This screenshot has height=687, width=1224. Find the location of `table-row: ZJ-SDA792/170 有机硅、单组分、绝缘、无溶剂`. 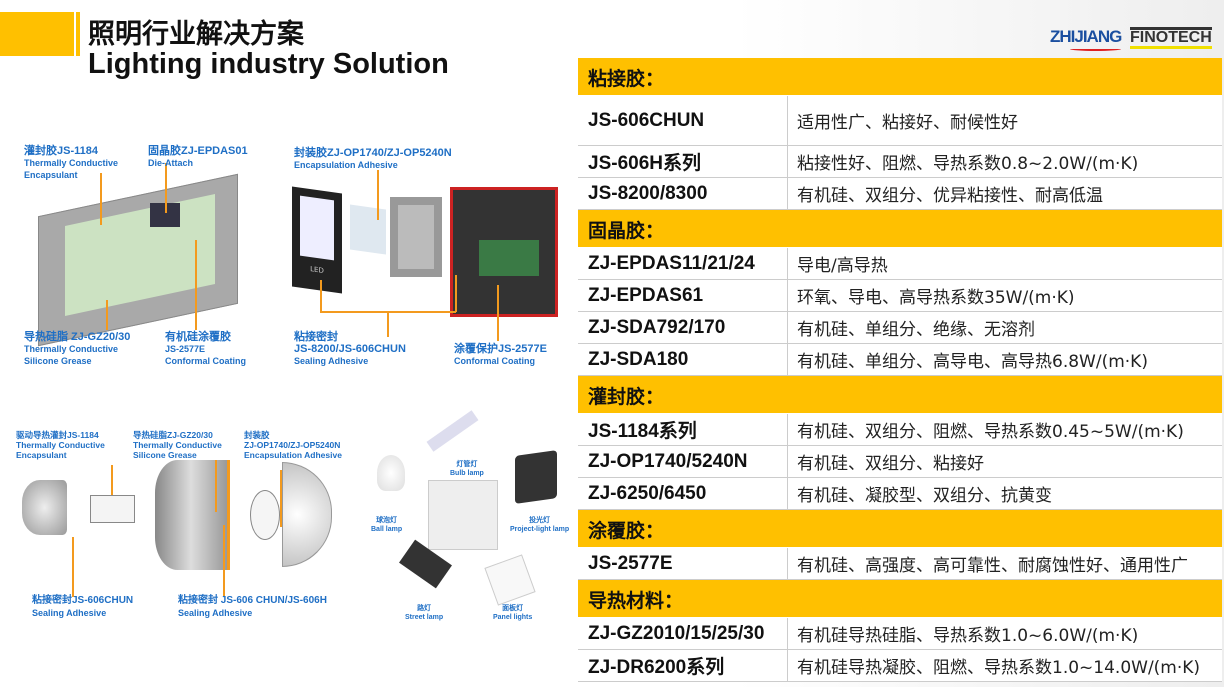

table-row: ZJ-SDA792/170 有机硅、单组分、绝缘、无溶剂 is located at coordinates (900, 328).